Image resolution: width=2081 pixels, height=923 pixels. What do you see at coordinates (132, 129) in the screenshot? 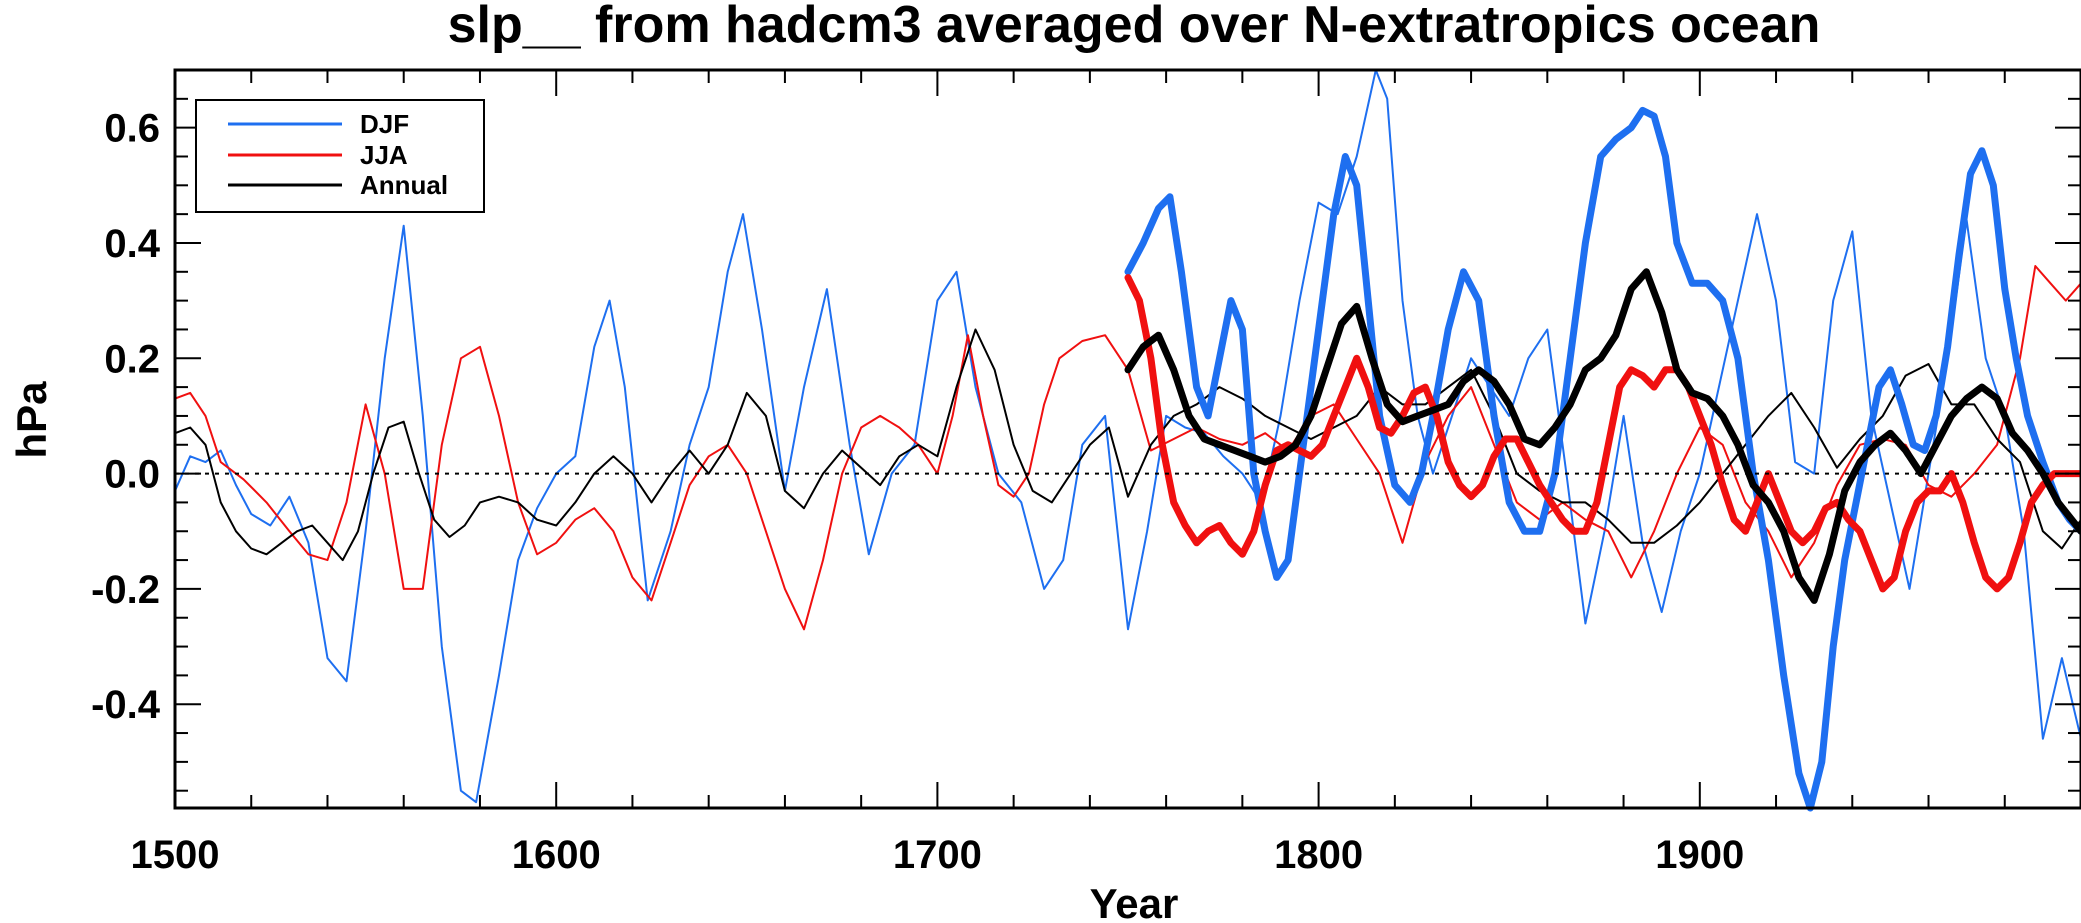
I see `y-tick-label: 0.6` at bounding box center [132, 129].